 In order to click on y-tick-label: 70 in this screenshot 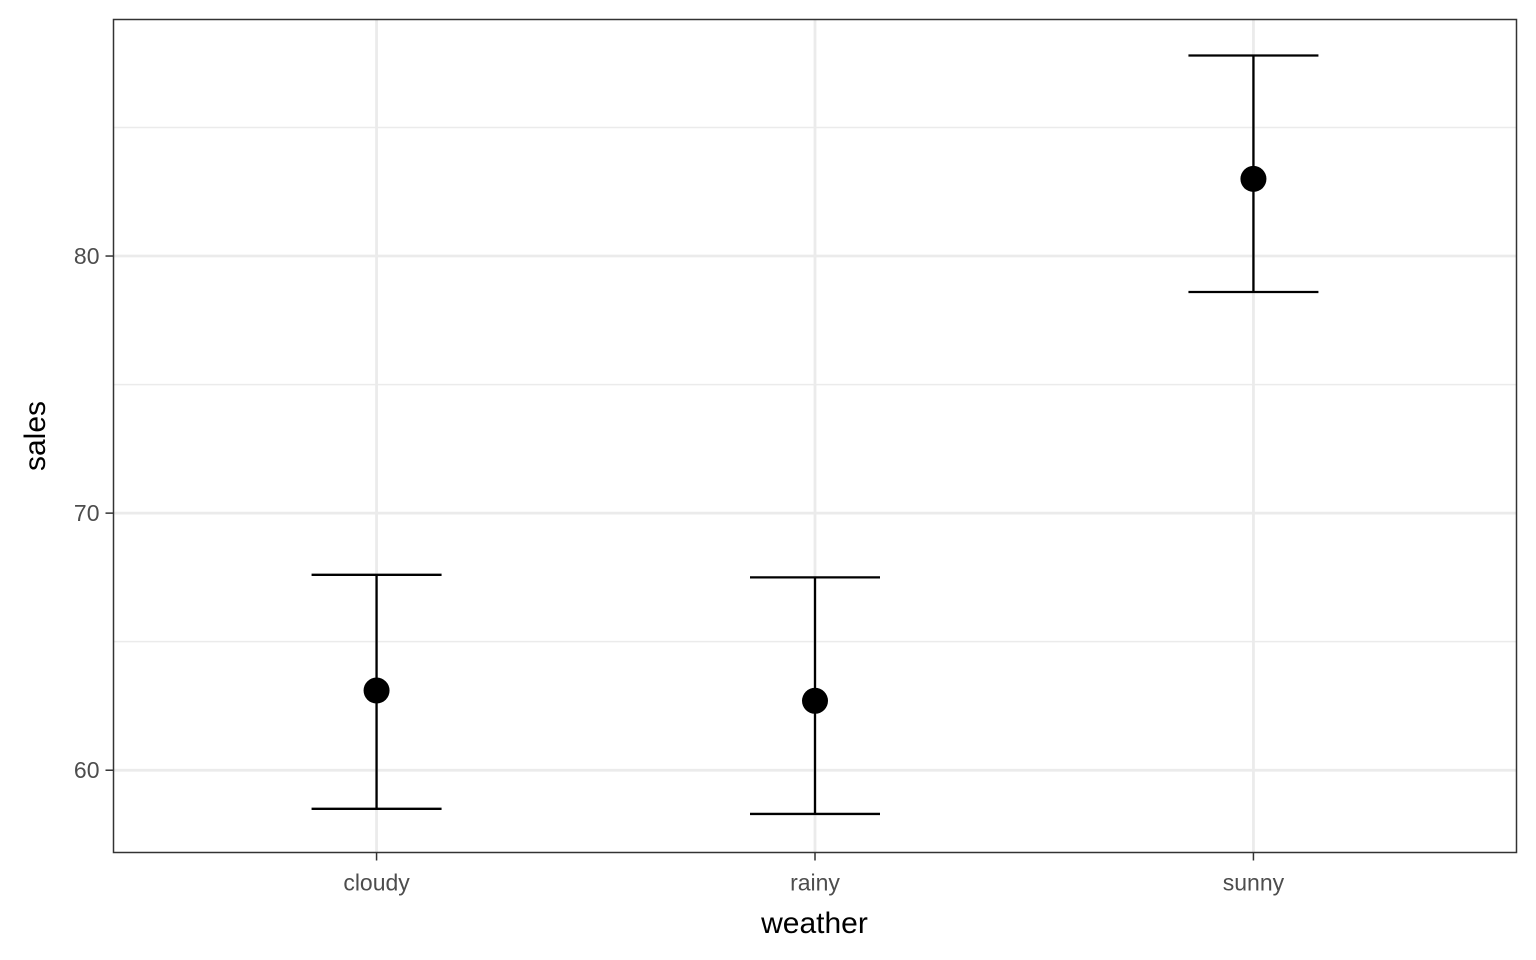, I will do `click(87, 513)`.